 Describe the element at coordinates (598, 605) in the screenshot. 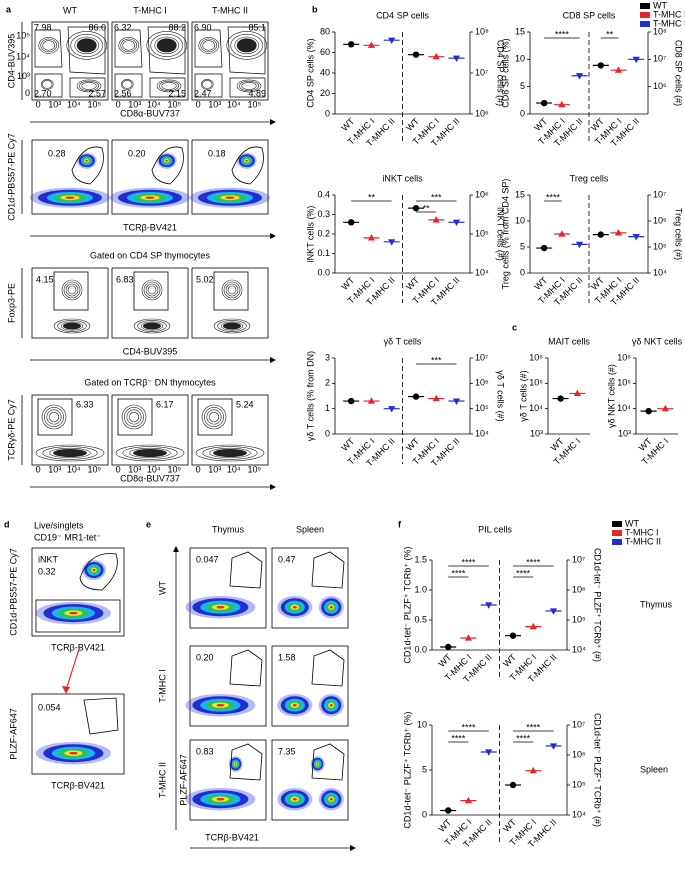

I see `axis-label: CD1d-tet⁻ PLZF⁺ TCRb⁺ (#)` at that location.